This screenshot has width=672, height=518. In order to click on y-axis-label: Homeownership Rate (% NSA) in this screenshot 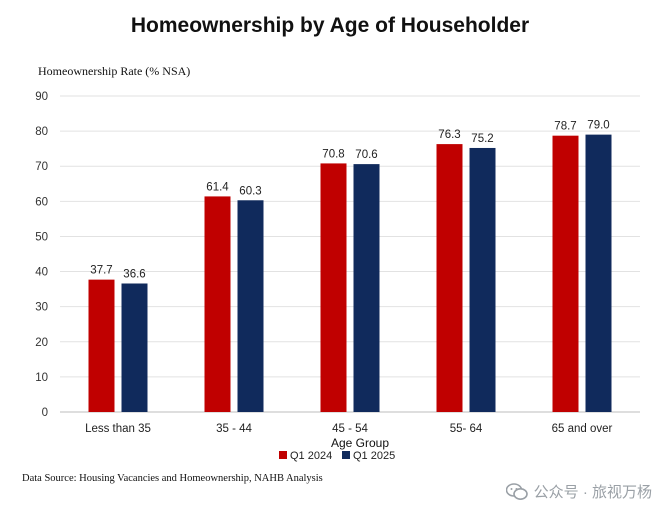, I will do `click(114, 71)`.